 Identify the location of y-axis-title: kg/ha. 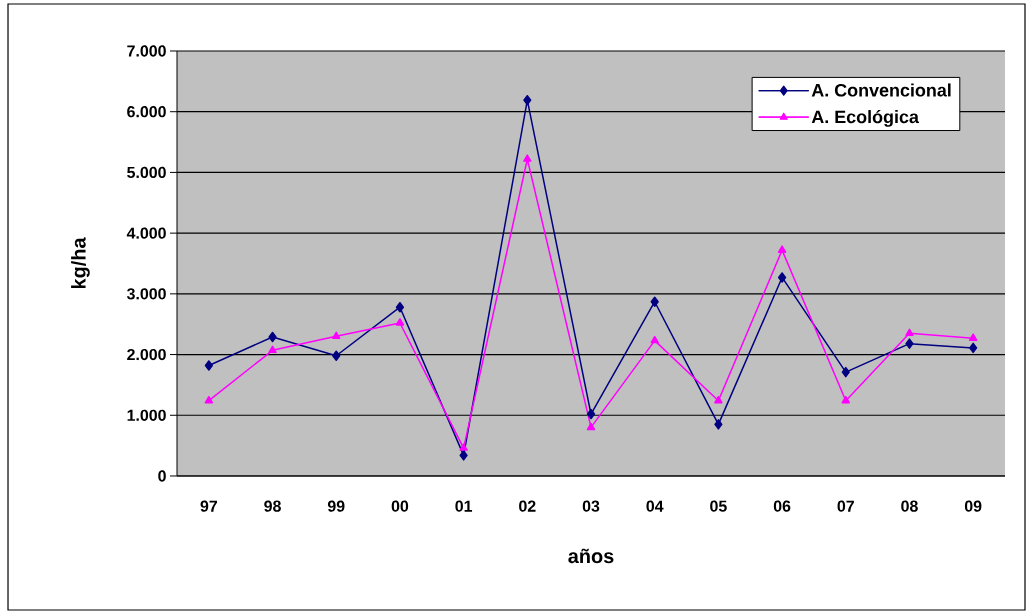
(80, 263).